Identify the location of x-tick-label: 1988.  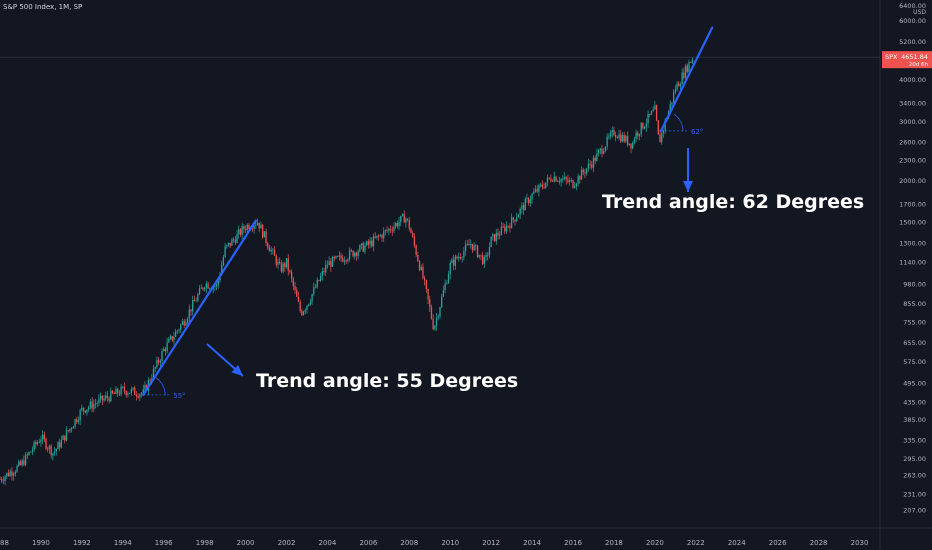
(4, 543).